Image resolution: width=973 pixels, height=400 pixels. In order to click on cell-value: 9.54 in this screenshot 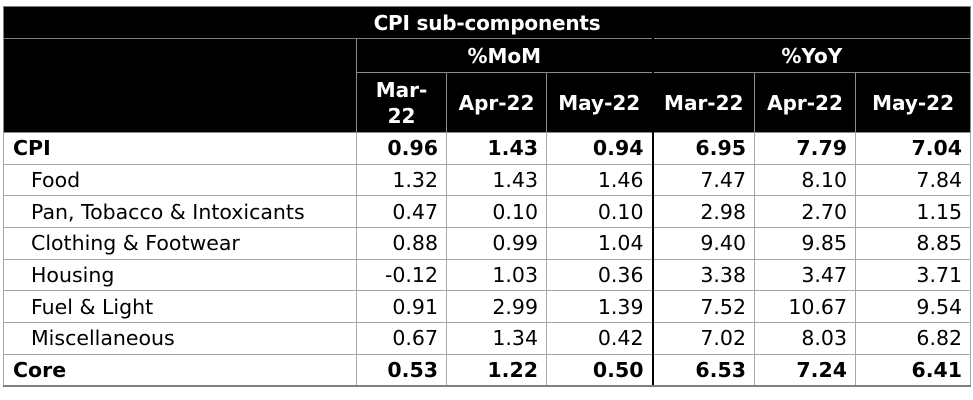, I will do `click(913, 307)`.